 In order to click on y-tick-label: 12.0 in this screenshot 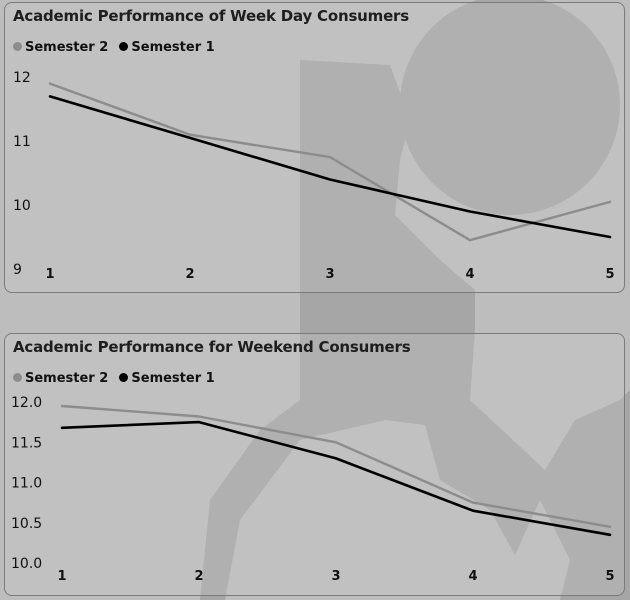, I will do `click(26, 403)`.